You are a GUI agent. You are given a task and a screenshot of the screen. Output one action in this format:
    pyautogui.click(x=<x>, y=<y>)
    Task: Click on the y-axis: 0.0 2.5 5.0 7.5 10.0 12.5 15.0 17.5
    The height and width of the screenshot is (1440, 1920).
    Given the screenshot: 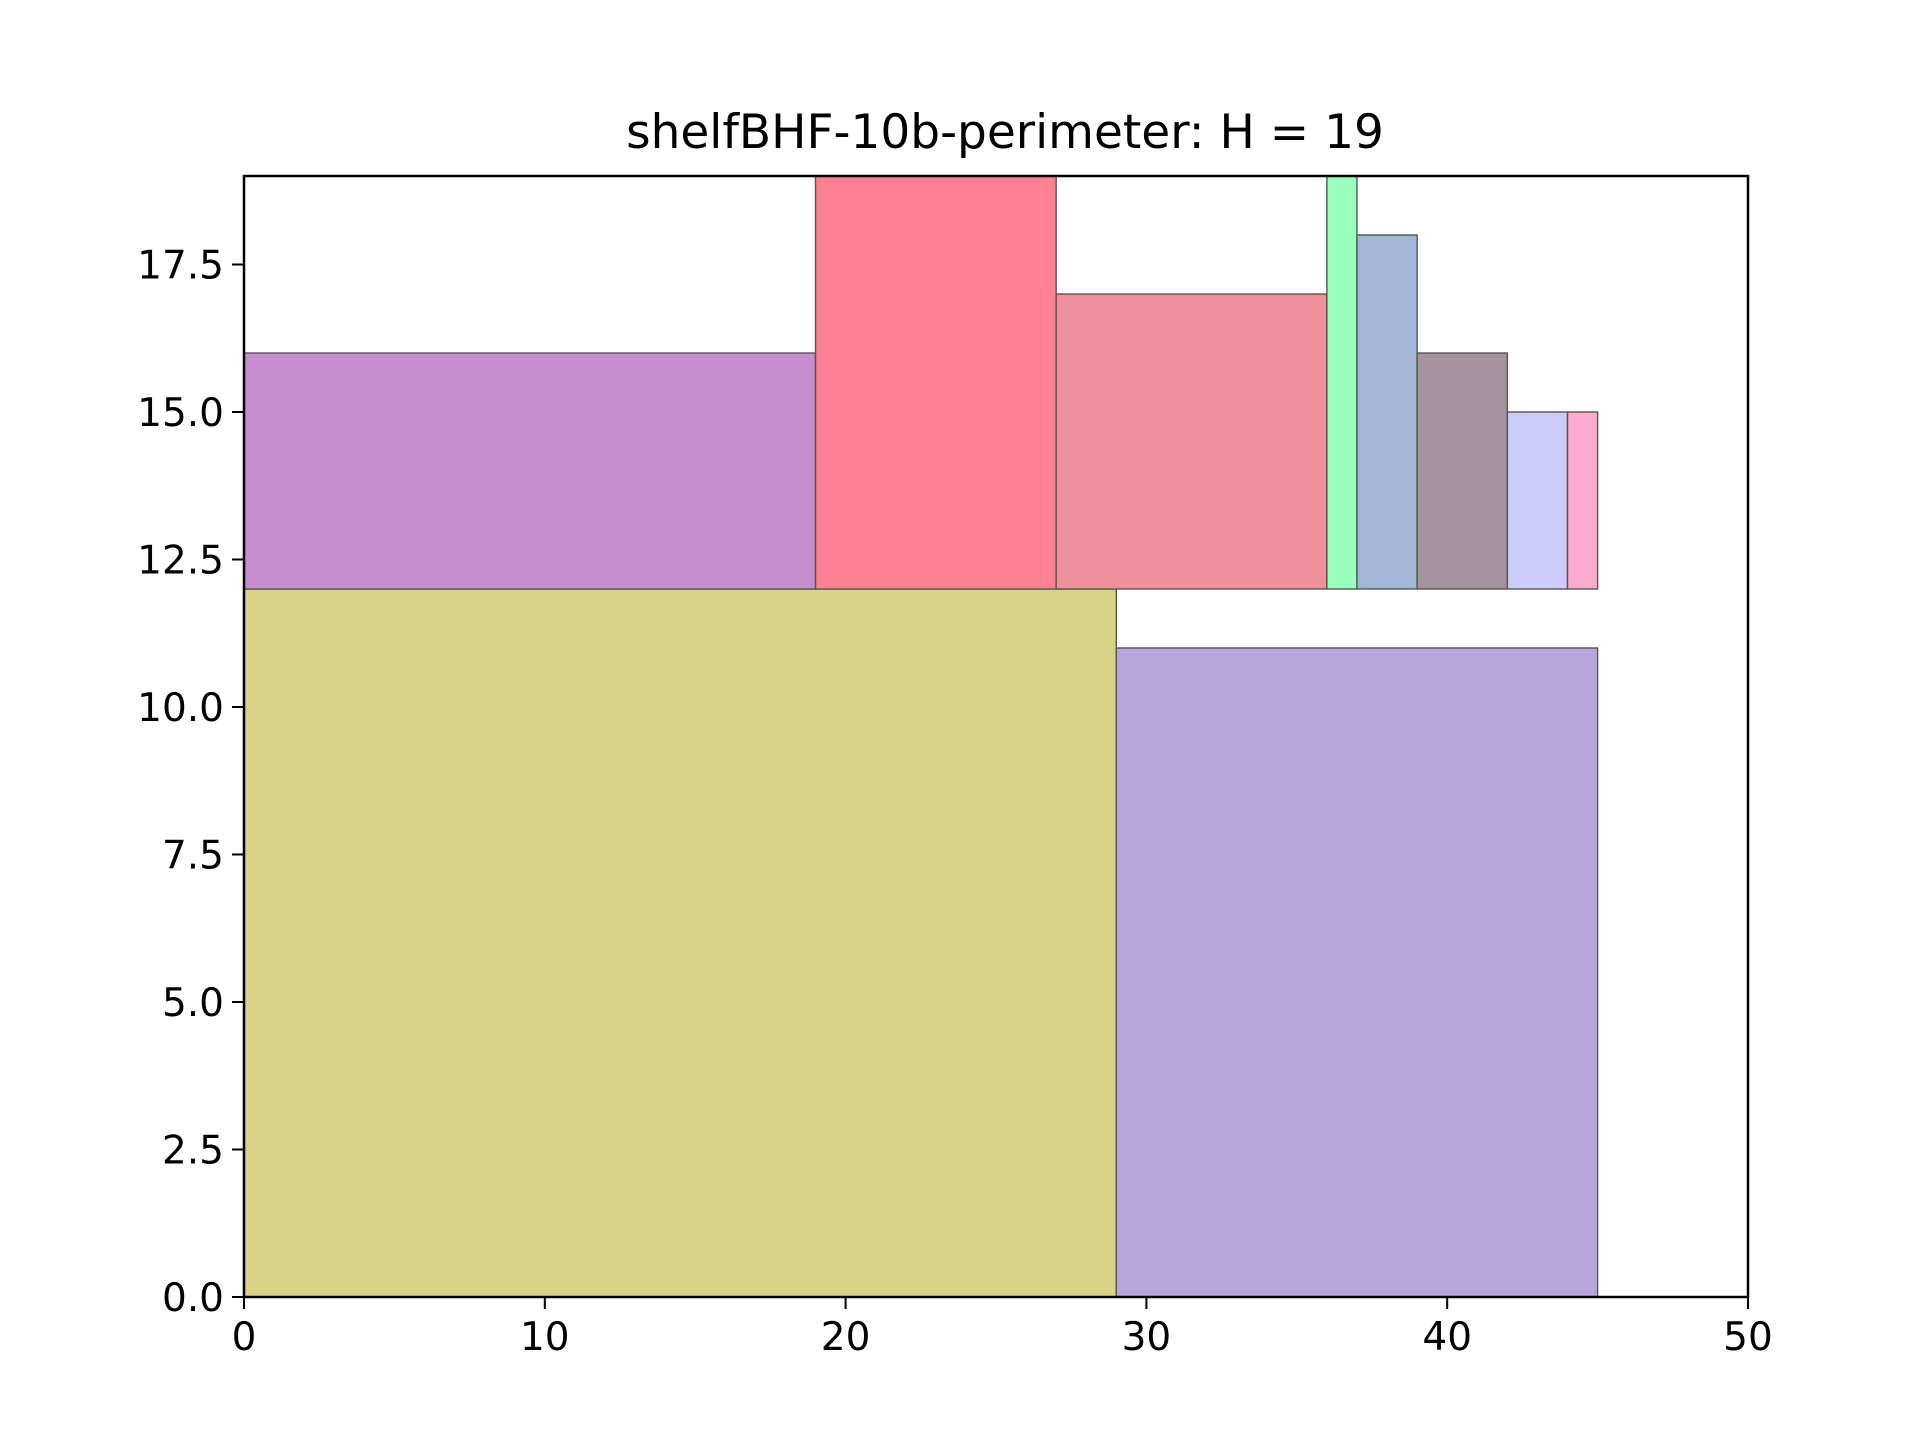 What is the action you would take?
    pyautogui.click(x=190, y=782)
    